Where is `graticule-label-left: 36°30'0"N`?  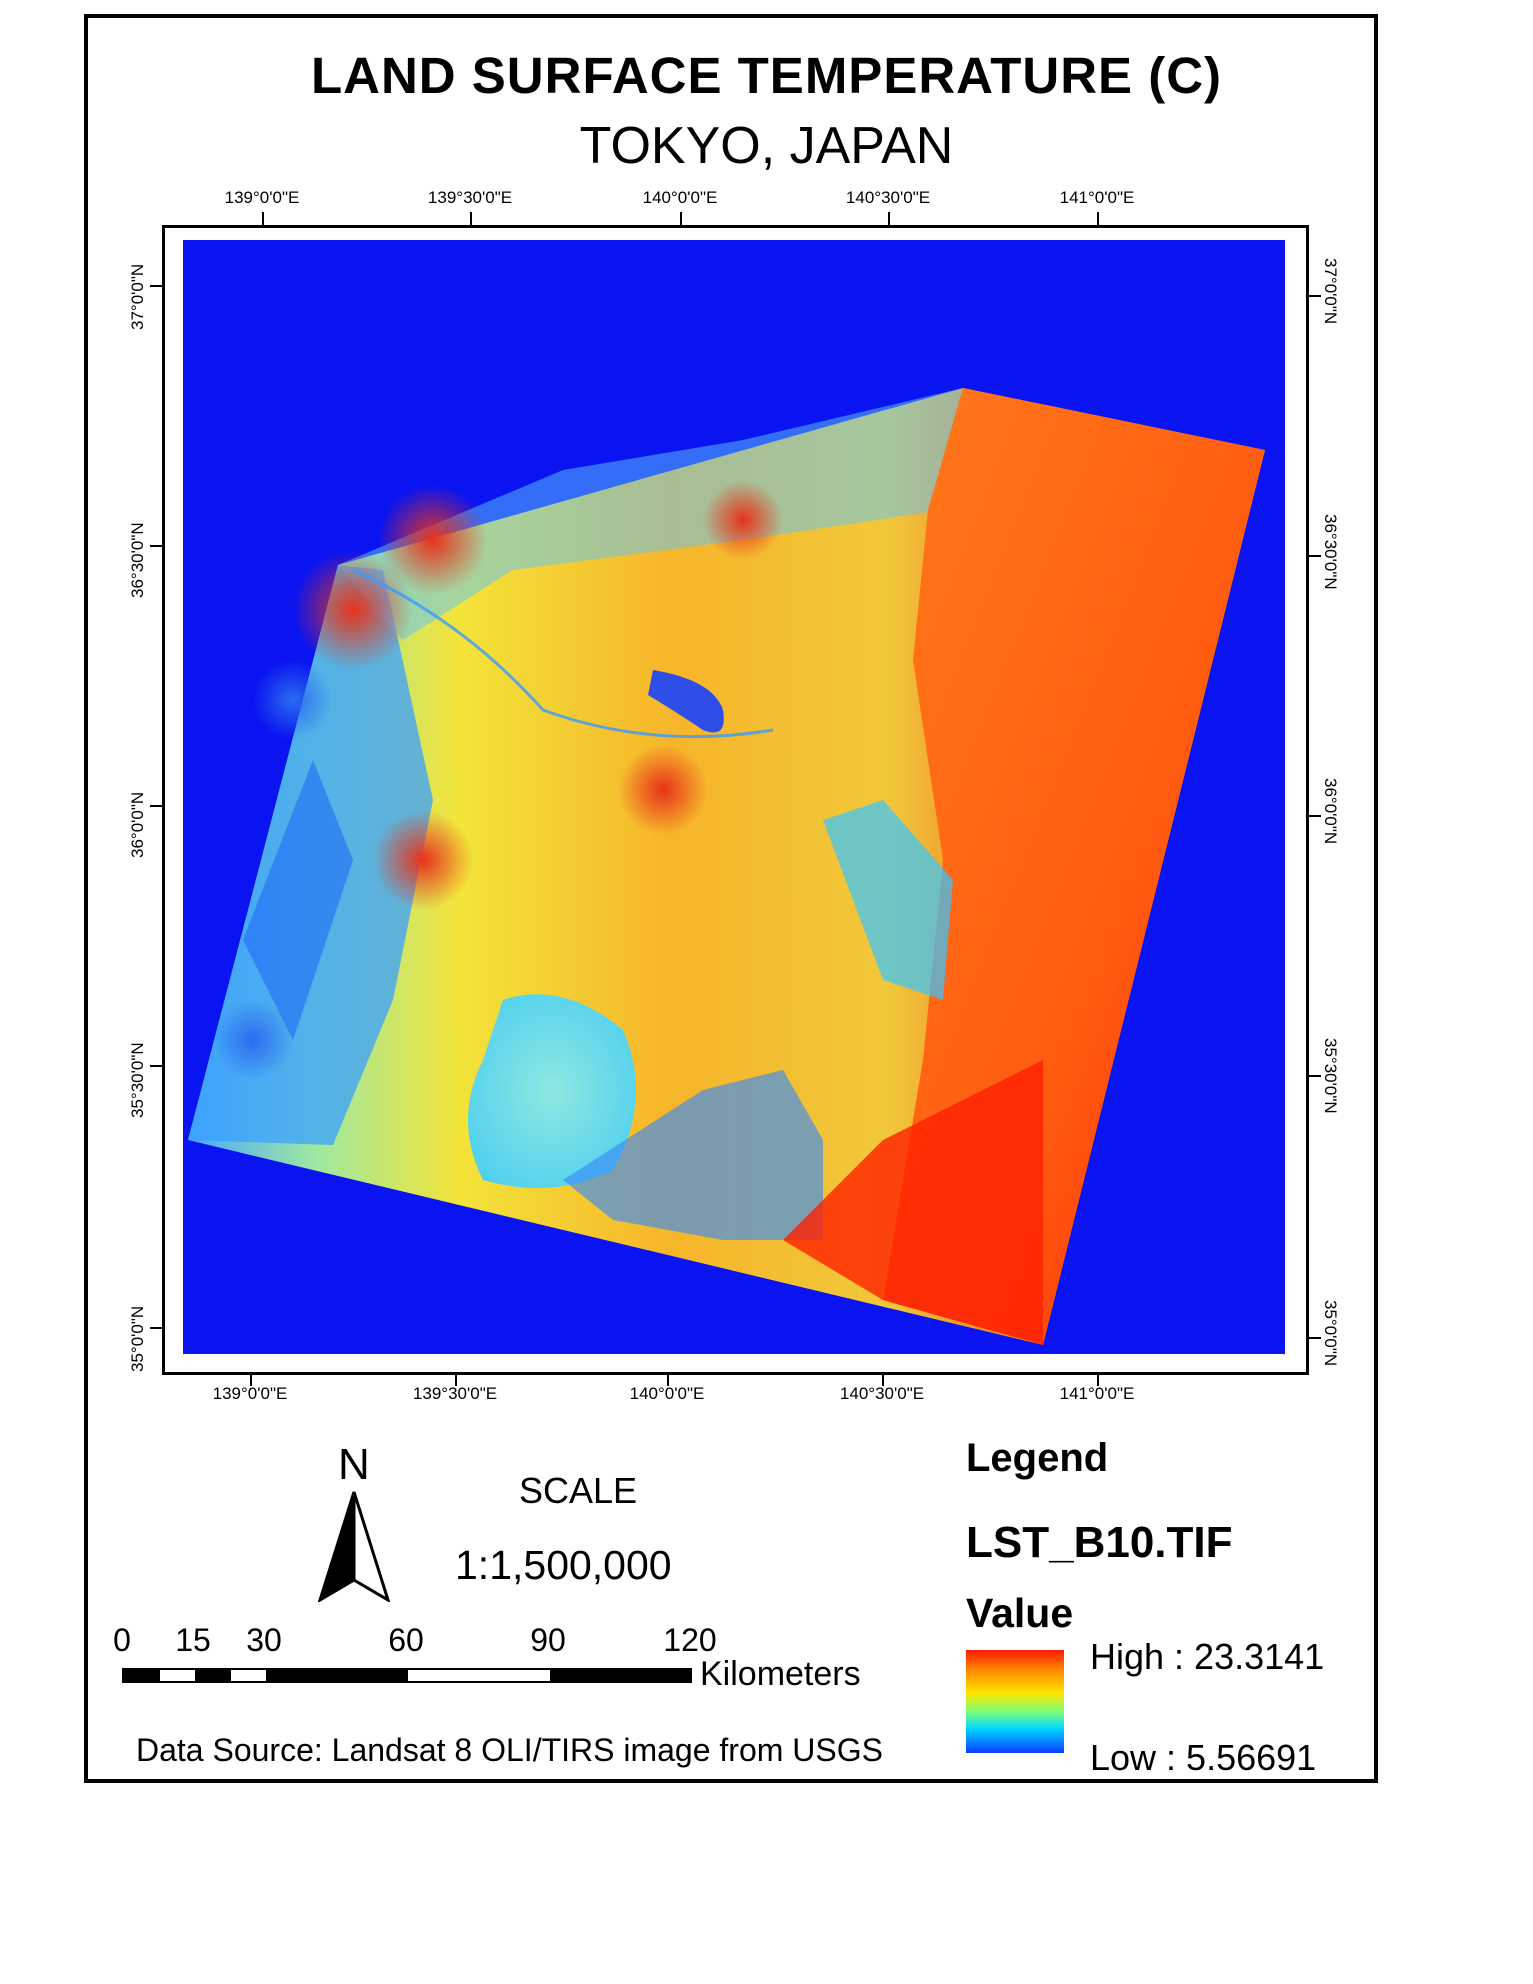
graticule-label-left: 36°30'0"N is located at coordinates (137, 560).